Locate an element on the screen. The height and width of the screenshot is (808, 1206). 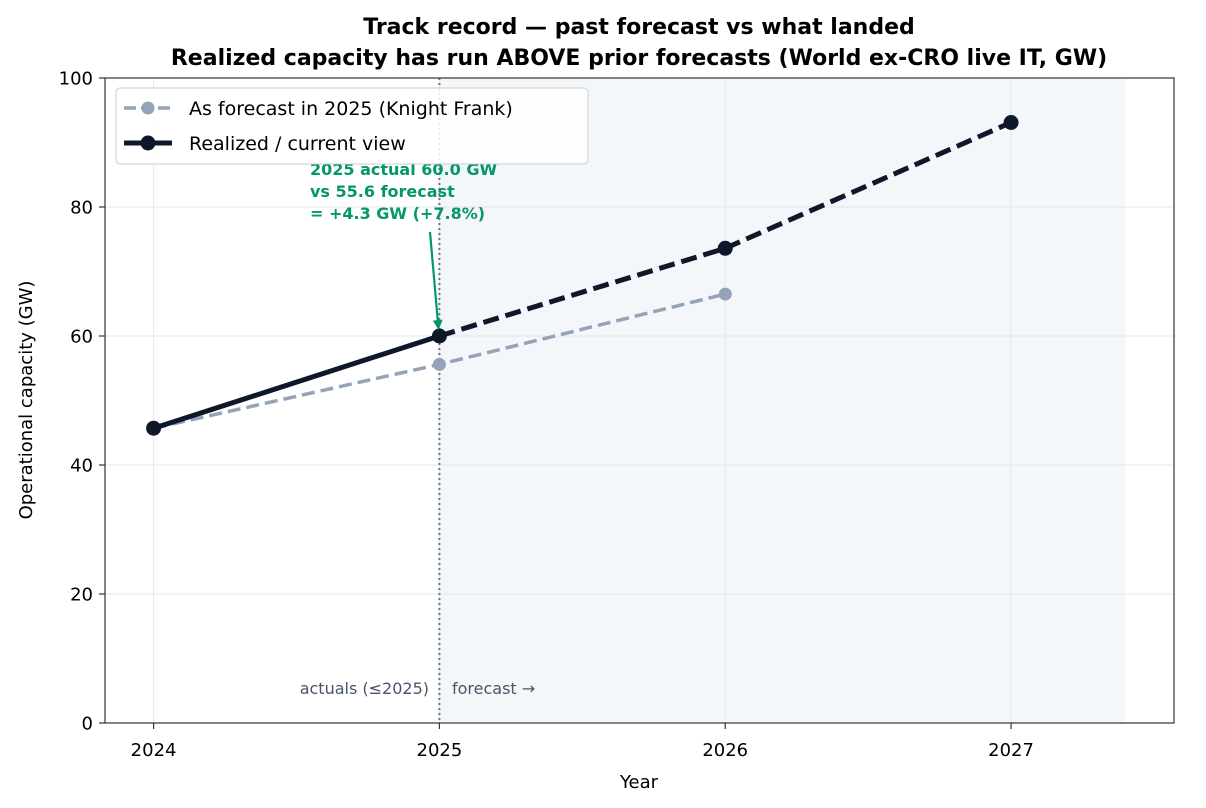
legend-label-realized: Realized / current view is located at coordinates (297, 144).